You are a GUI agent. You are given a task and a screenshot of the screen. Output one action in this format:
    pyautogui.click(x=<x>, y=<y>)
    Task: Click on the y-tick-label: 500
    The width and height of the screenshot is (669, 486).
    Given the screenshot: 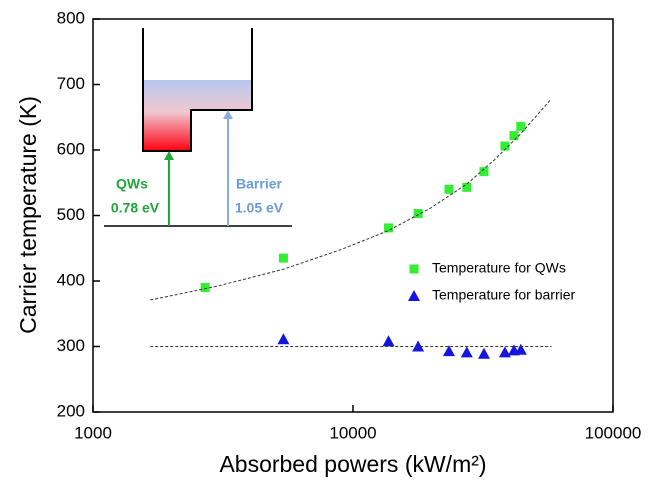 What is the action you would take?
    pyautogui.click(x=71, y=214)
    